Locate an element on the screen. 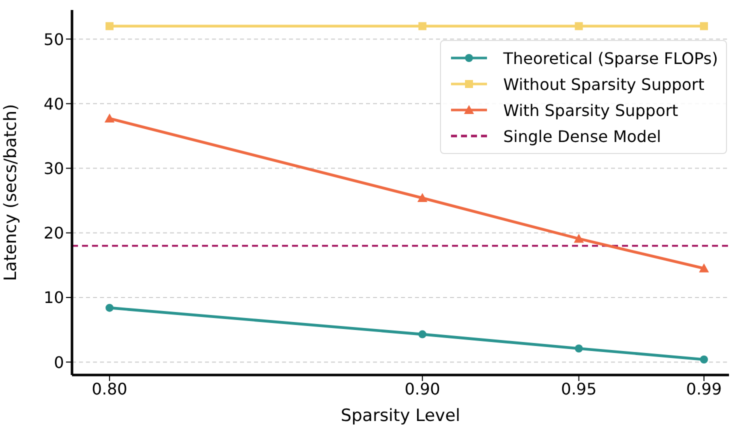 The image size is (731, 435). y-tick-label: 40 is located at coordinates (54, 104).